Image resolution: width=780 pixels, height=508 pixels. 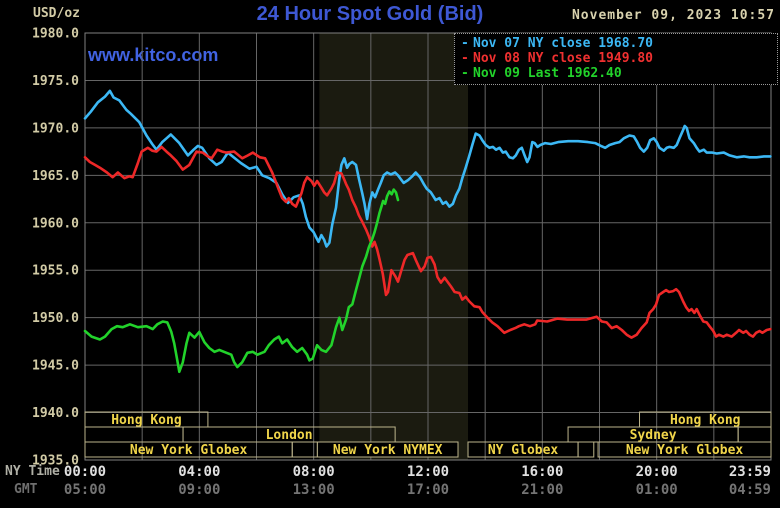 I want to click on y-axis-tick-label: 1940.0, so click(x=55, y=413).